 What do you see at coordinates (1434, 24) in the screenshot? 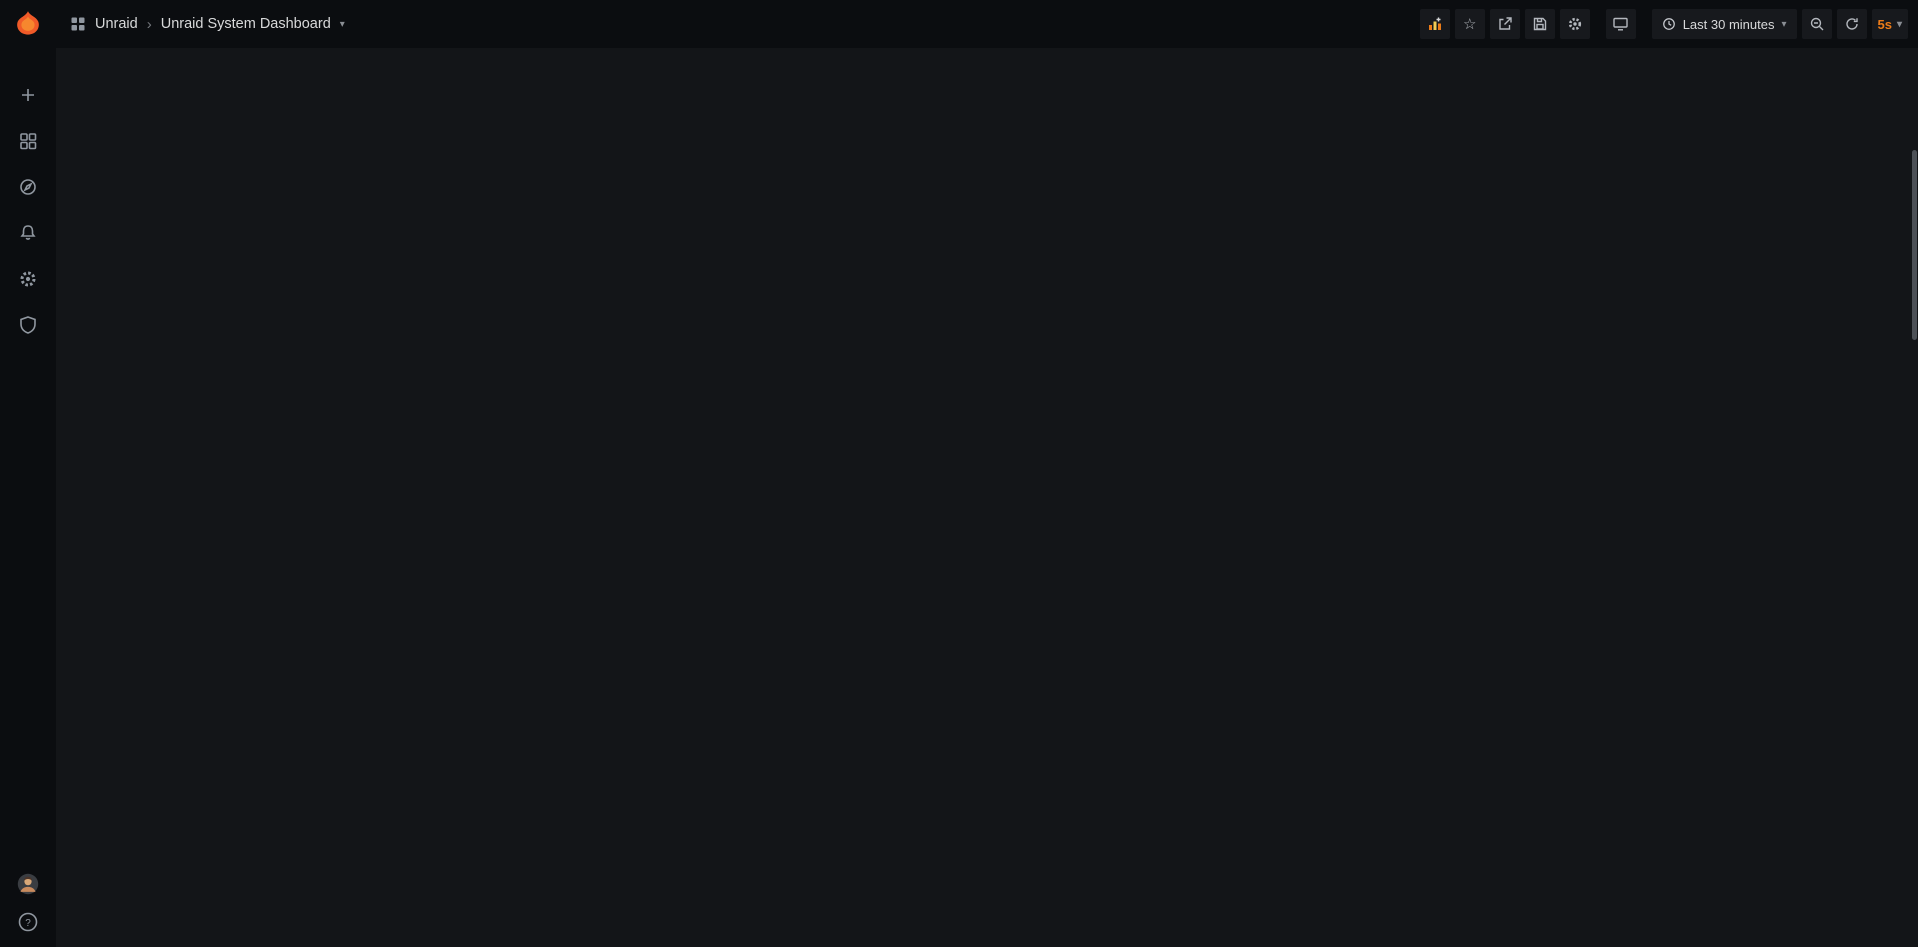
I see `add-panel-button` at bounding box center [1434, 24].